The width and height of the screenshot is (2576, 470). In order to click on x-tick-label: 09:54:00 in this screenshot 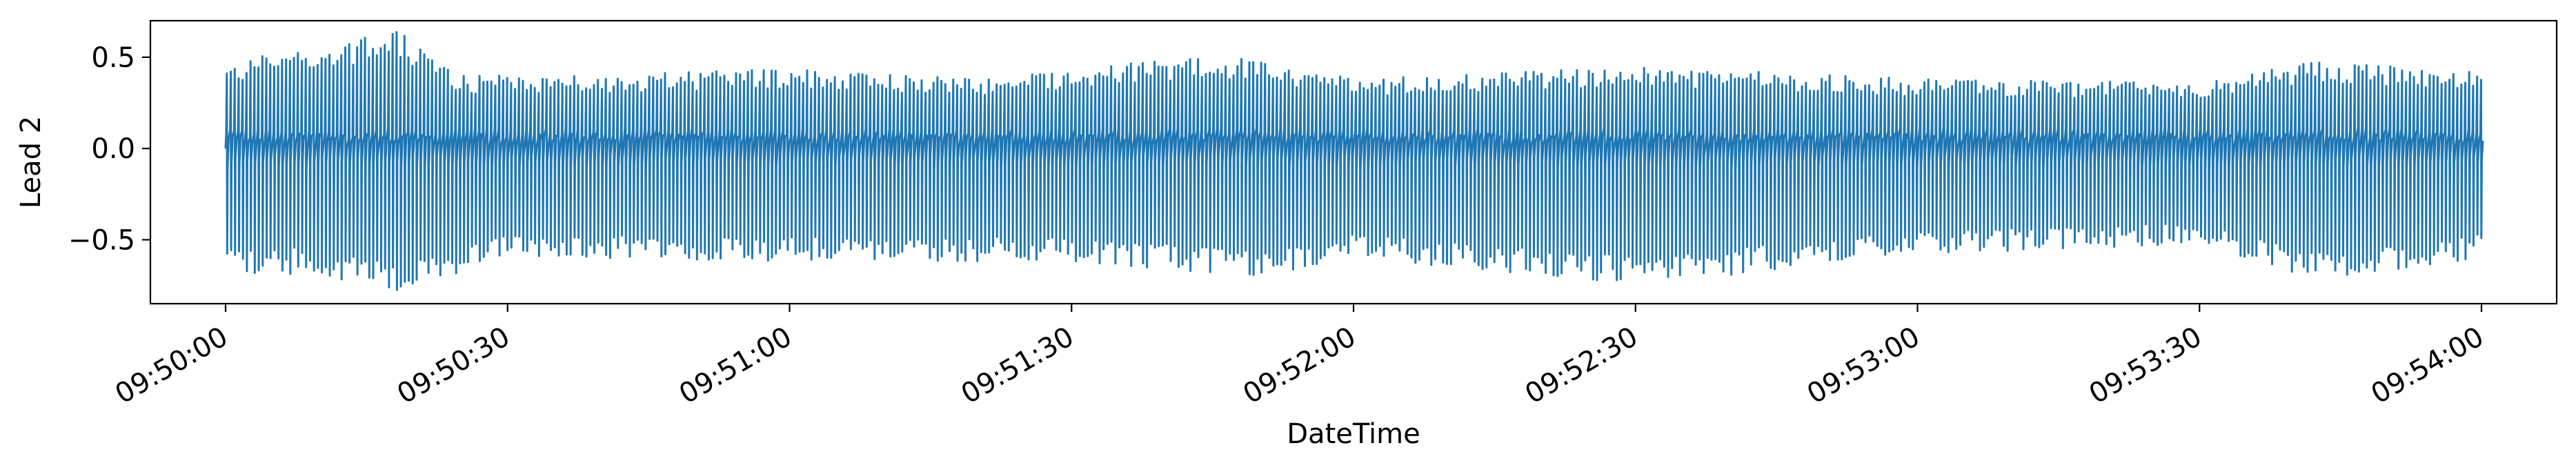, I will do `click(2427, 366)`.